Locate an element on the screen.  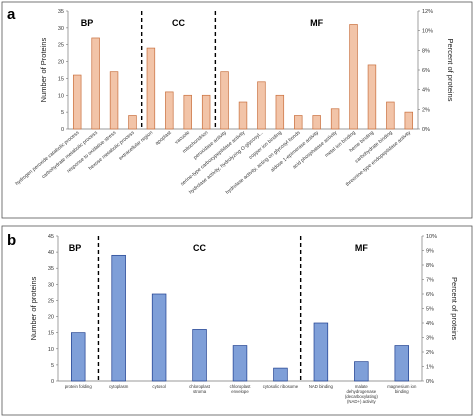
category-label: (decarboxylating) is located at coordinates (362, 396).